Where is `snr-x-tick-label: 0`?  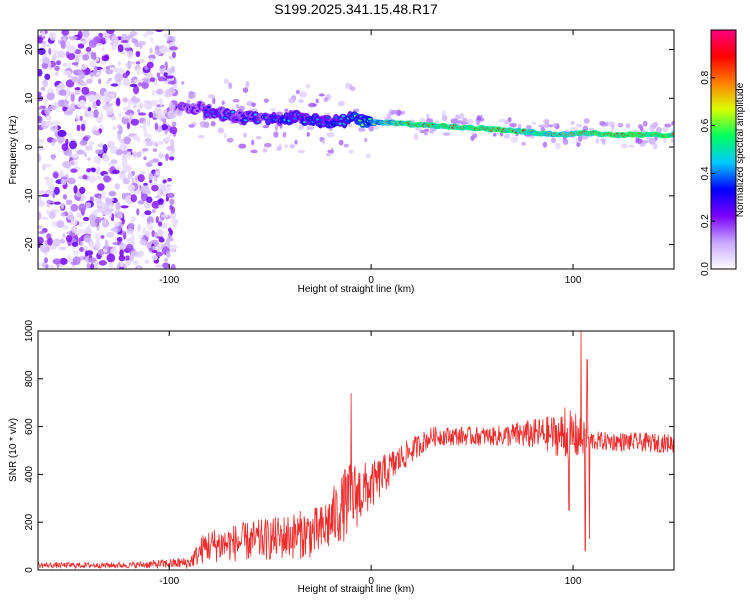 snr-x-tick-label: 0 is located at coordinates (371, 581).